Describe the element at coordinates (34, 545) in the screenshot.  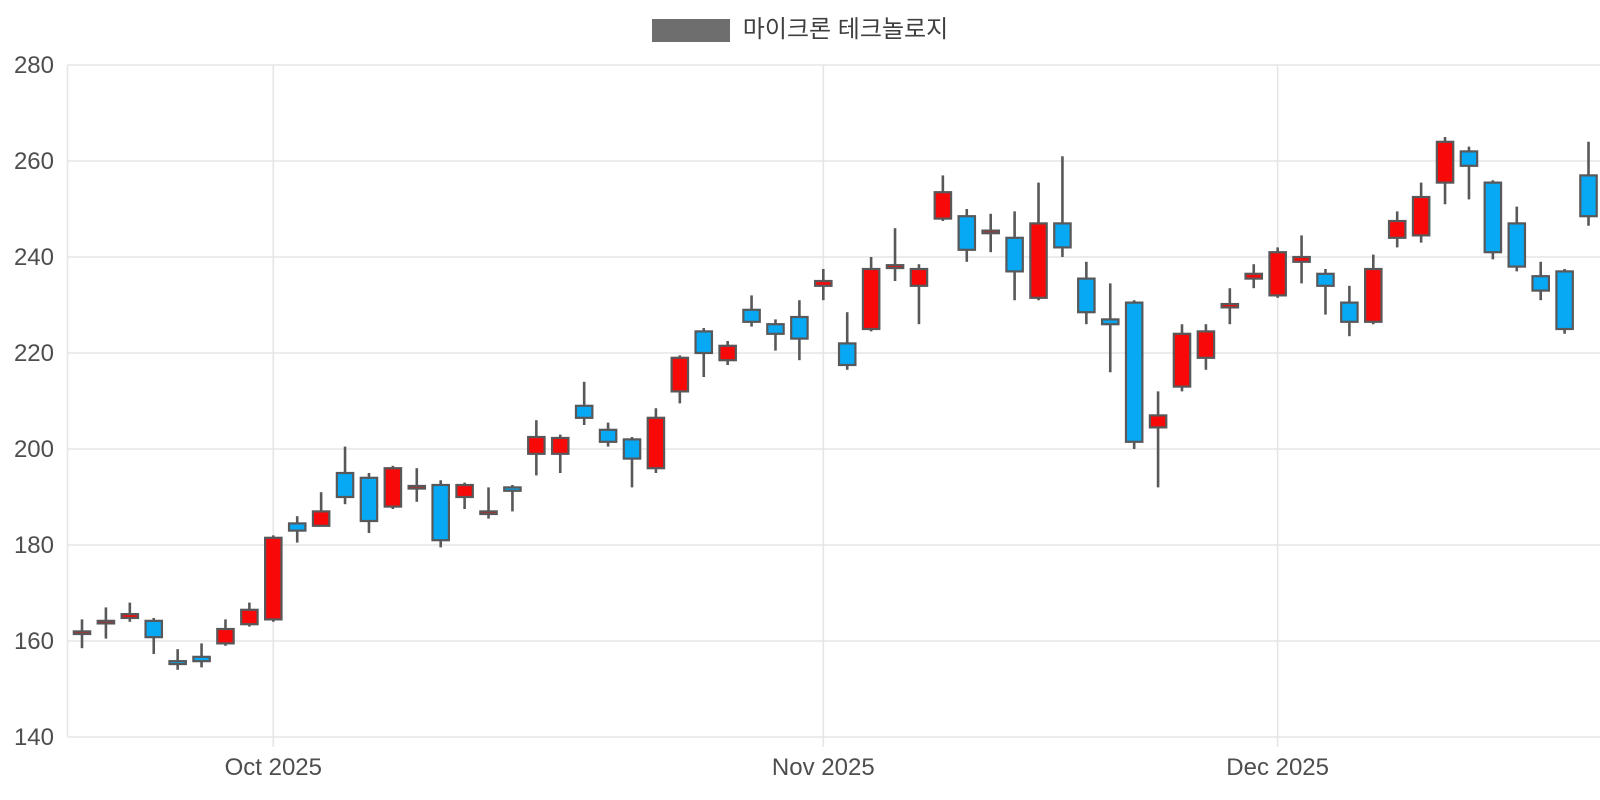
I see `y-axis-label: 180` at that location.